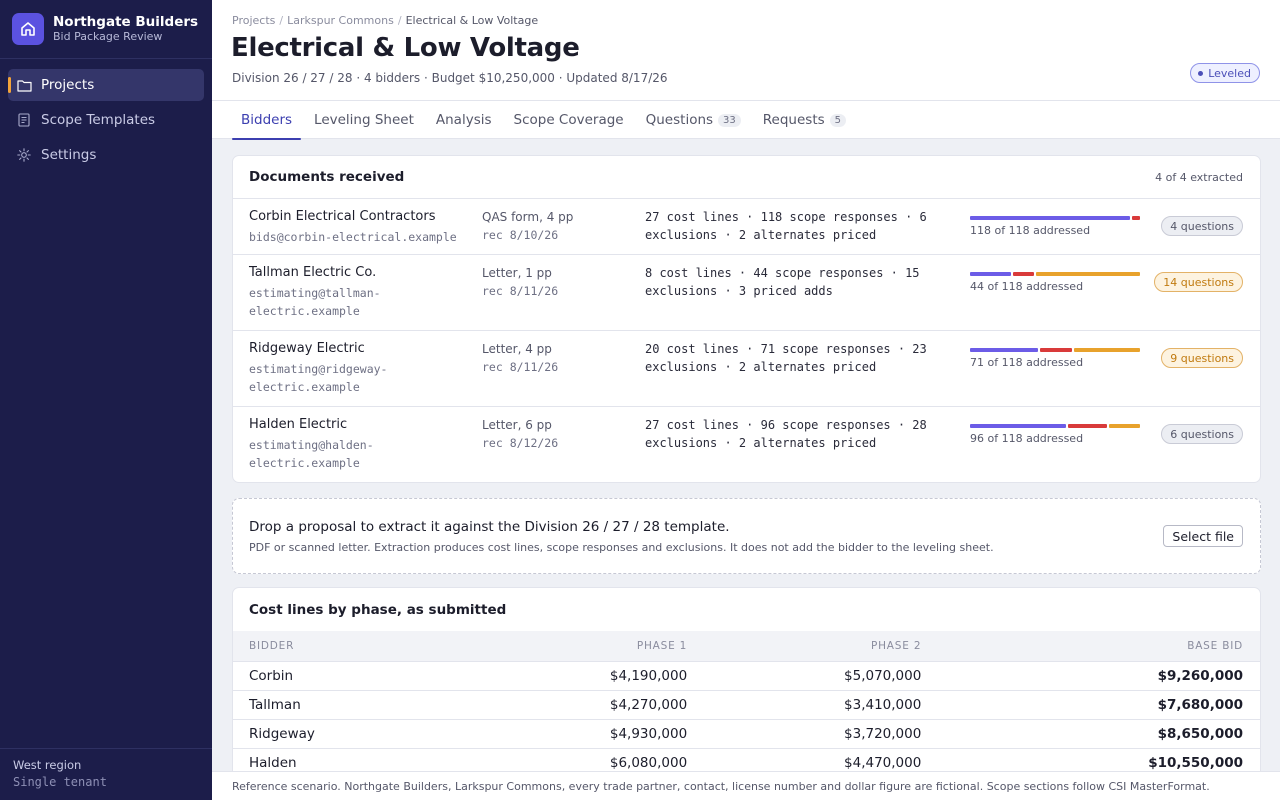 The image size is (1280, 800). I want to click on select-file-button: Select file, so click(1203, 536).